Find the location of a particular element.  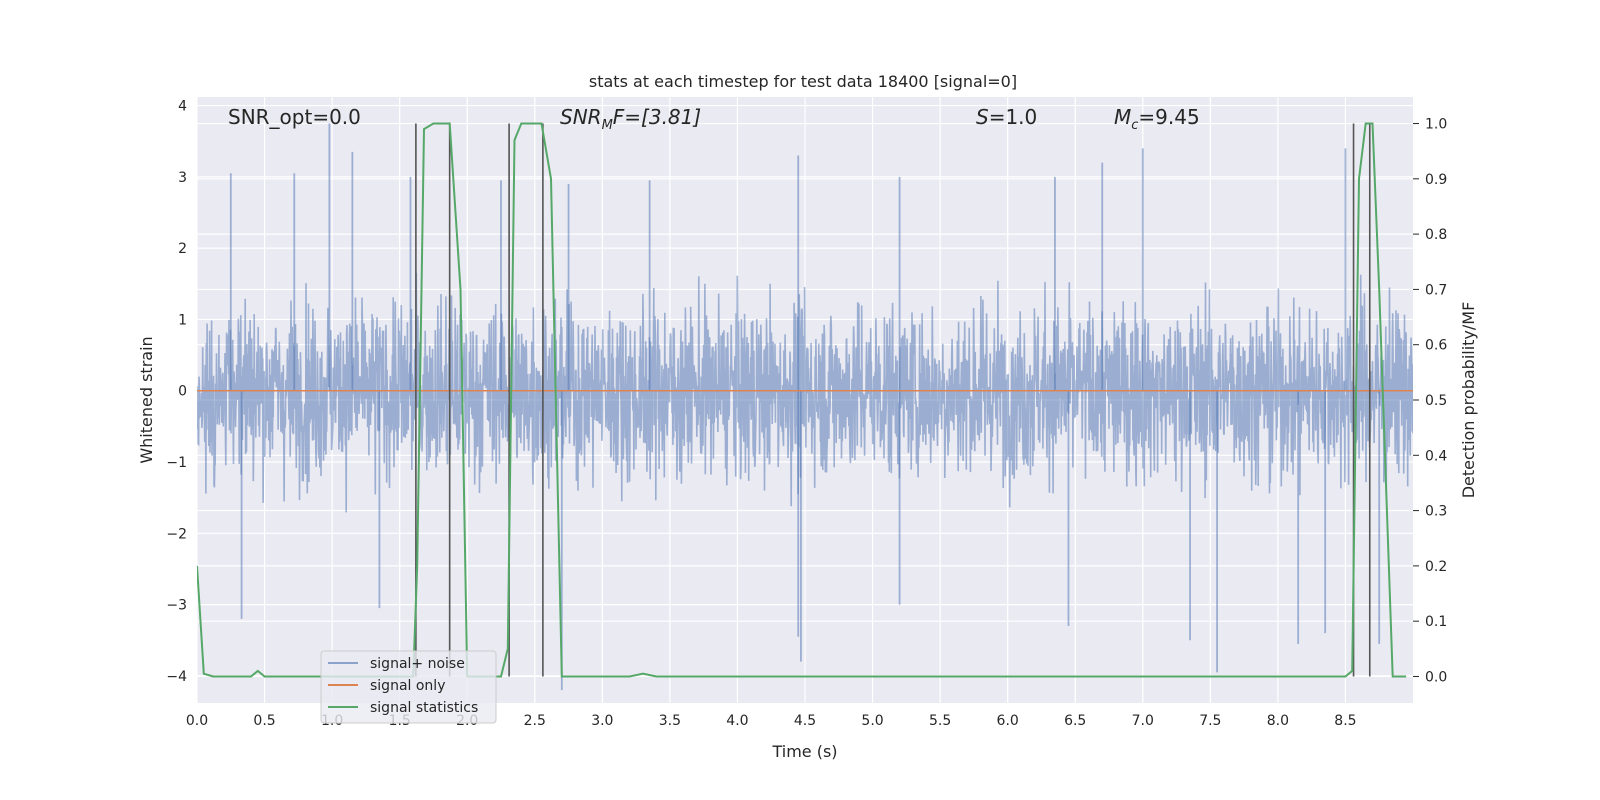

y-right-tick-labels: 1.0 0.9 0.8 0.7 0.6 0.5 0.4 0.3 0.2 0.1 0.0 is located at coordinates (1430, 401).